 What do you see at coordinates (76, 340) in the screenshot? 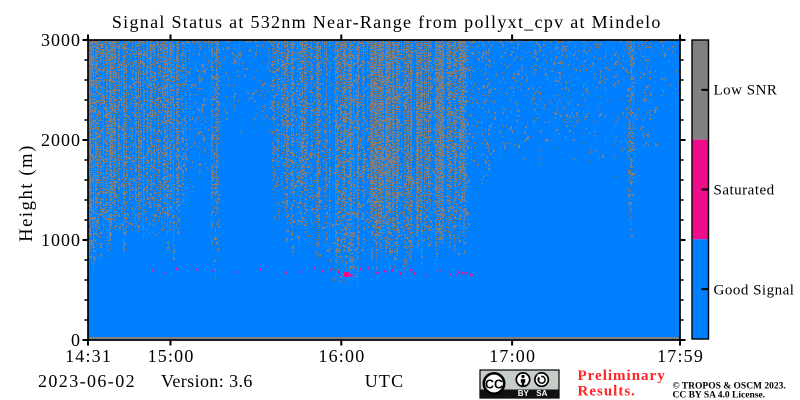
I see `svg-text: 0` at bounding box center [76, 340].